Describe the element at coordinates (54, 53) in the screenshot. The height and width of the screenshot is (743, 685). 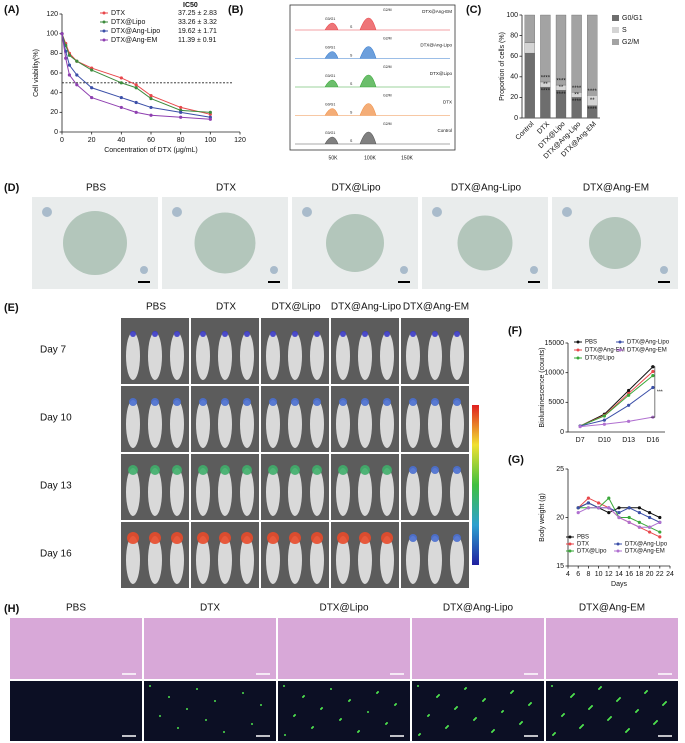
I see `y-tick-label: 80` at that location.